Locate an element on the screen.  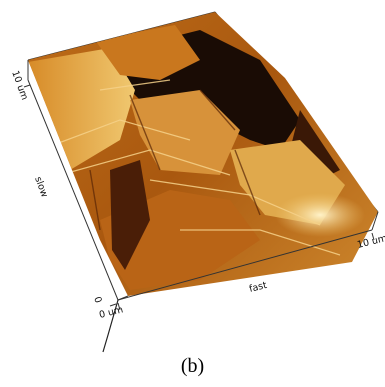
fast-left-label: 0 um is located at coordinates (111, 312).